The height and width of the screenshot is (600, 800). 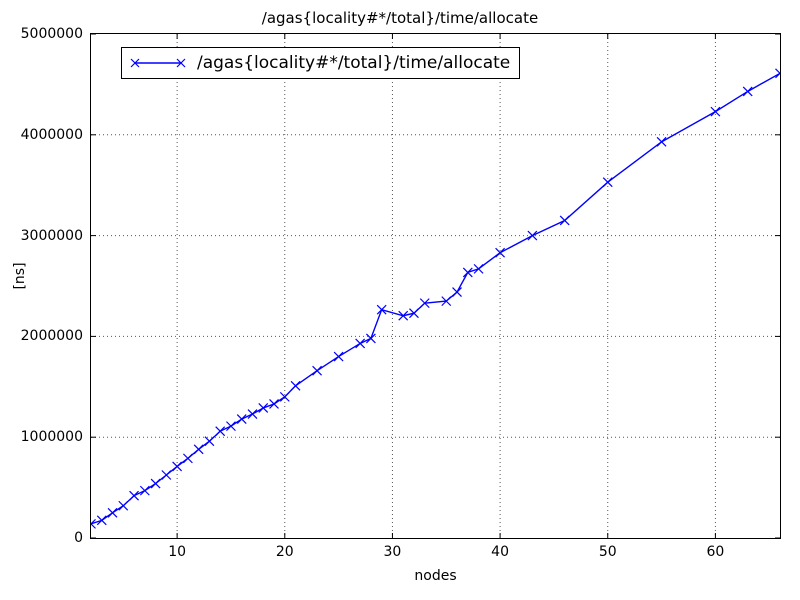 What do you see at coordinates (607, 552) in the screenshot?
I see `x-tick-label: 50` at bounding box center [607, 552].